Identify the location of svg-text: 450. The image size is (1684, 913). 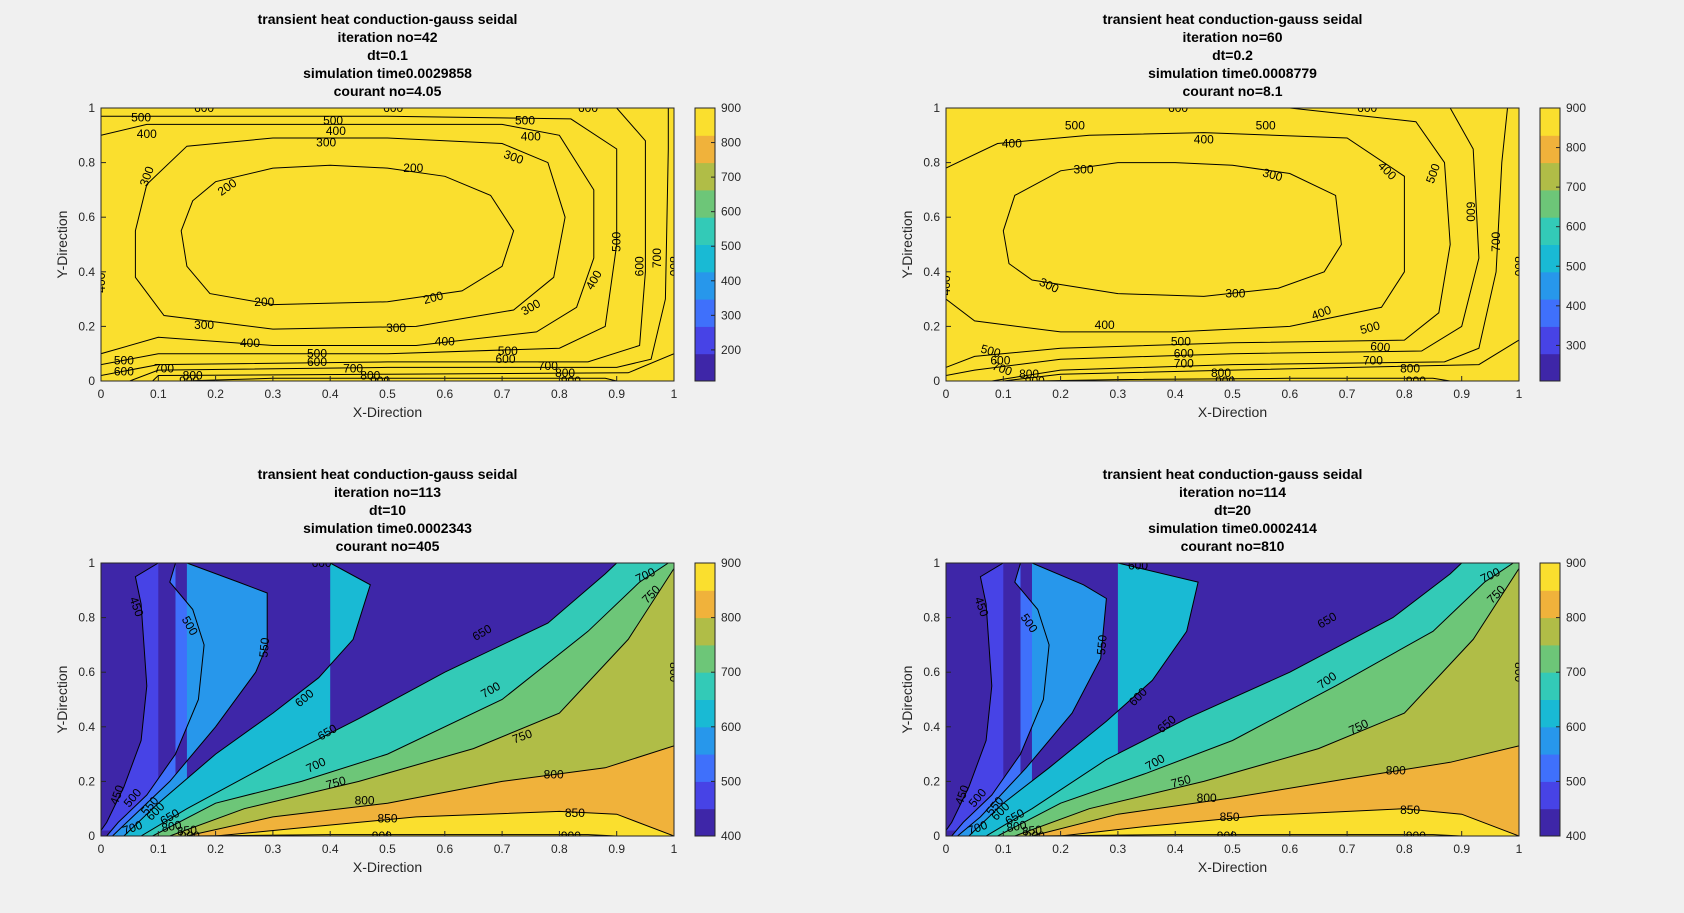
(962, 795).